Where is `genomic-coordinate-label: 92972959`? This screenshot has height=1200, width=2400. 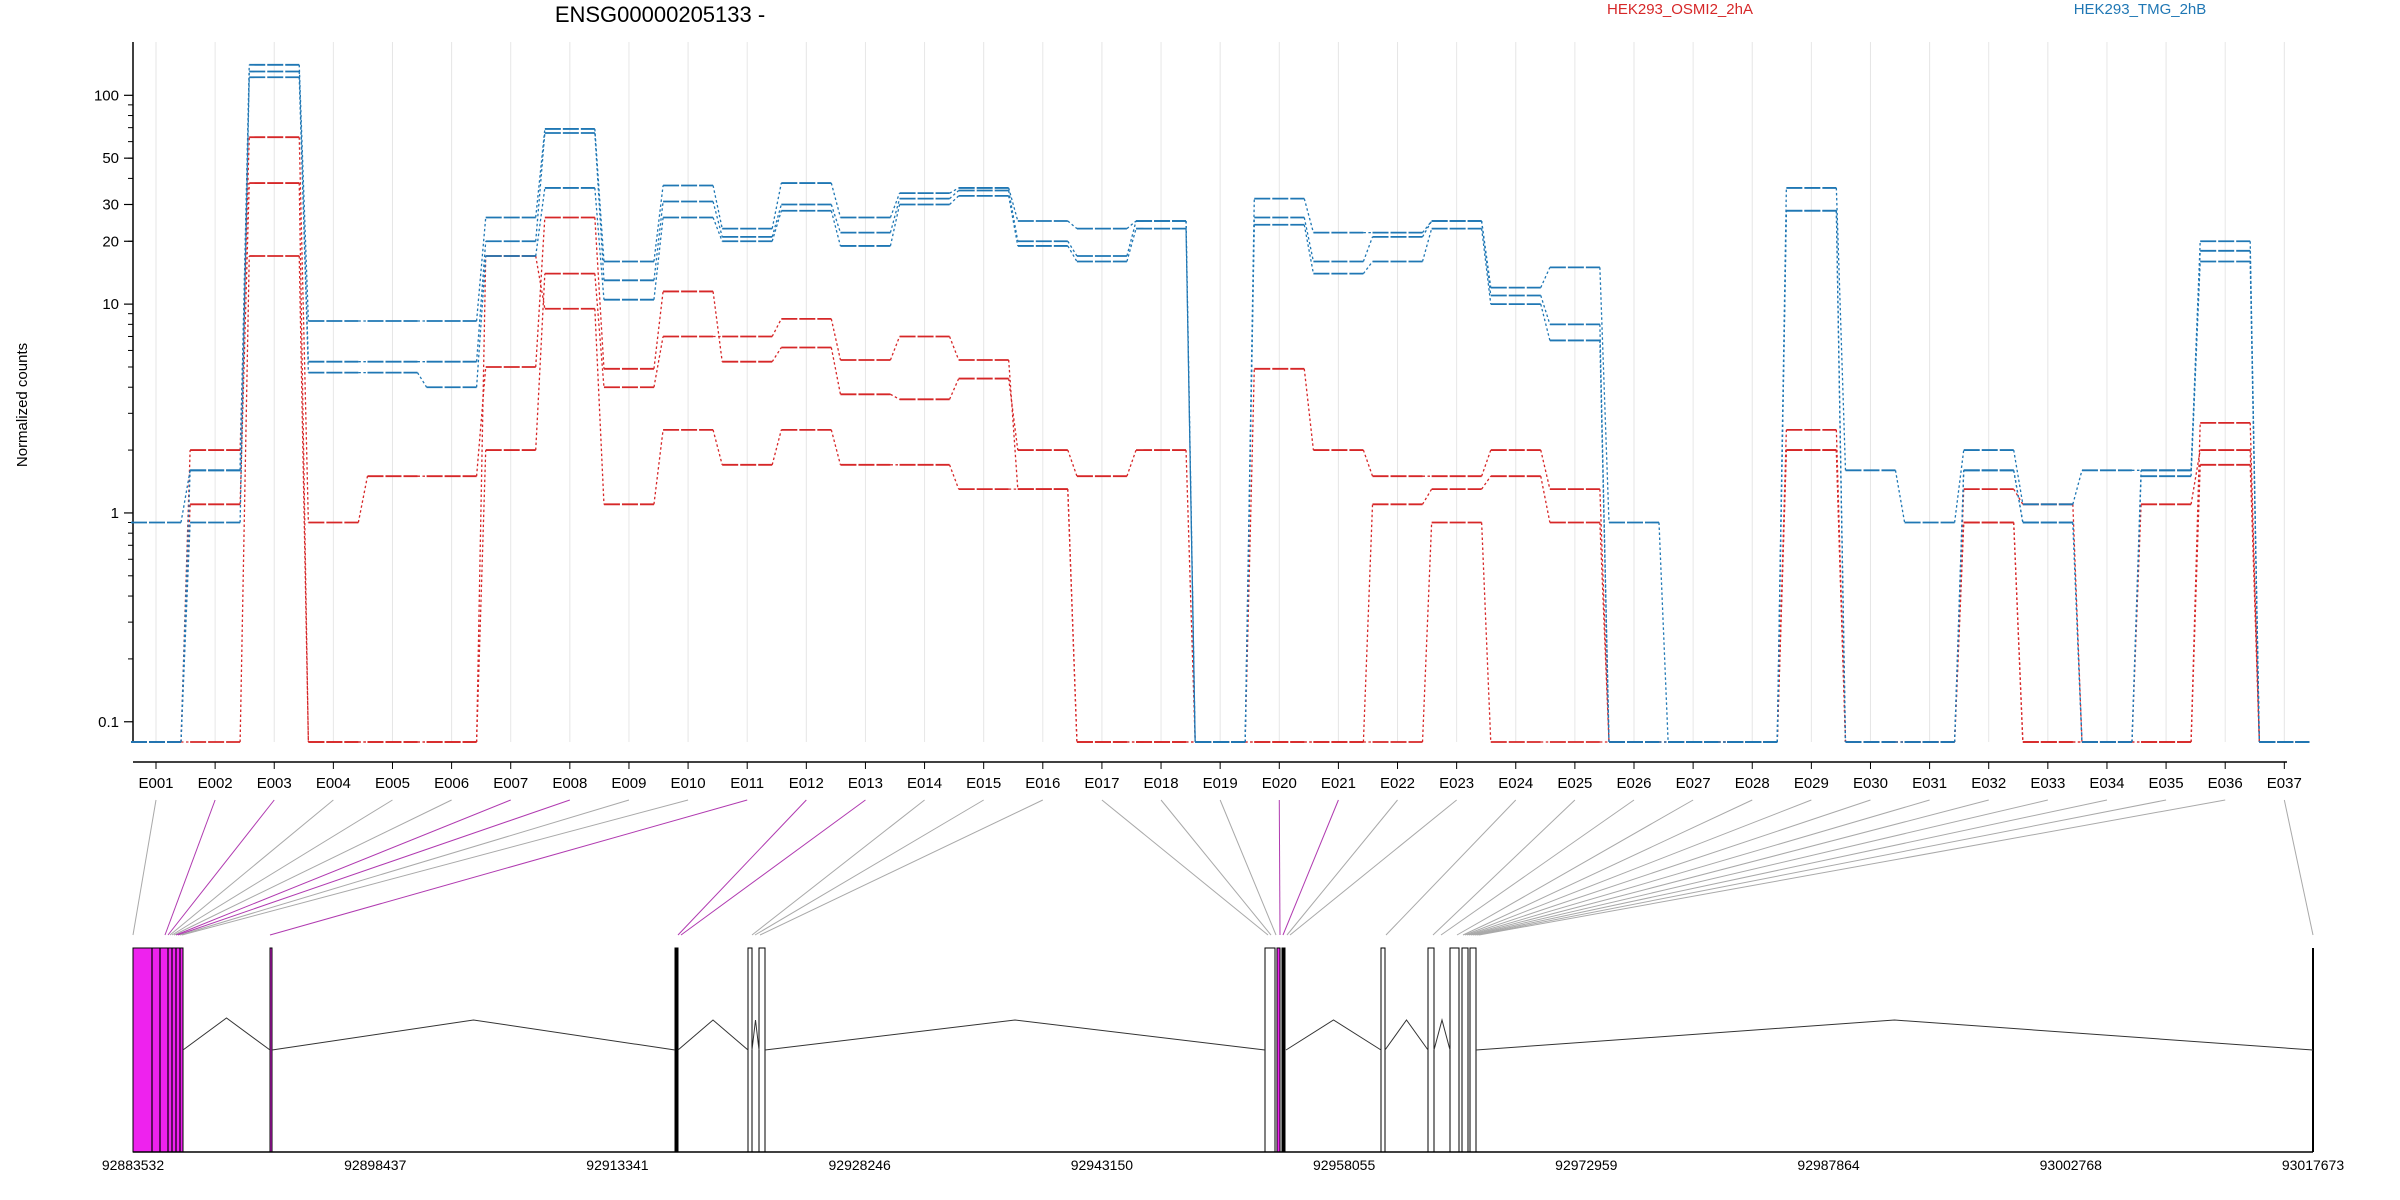 genomic-coordinate-label: 92972959 is located at coordinates (1586, 1165).